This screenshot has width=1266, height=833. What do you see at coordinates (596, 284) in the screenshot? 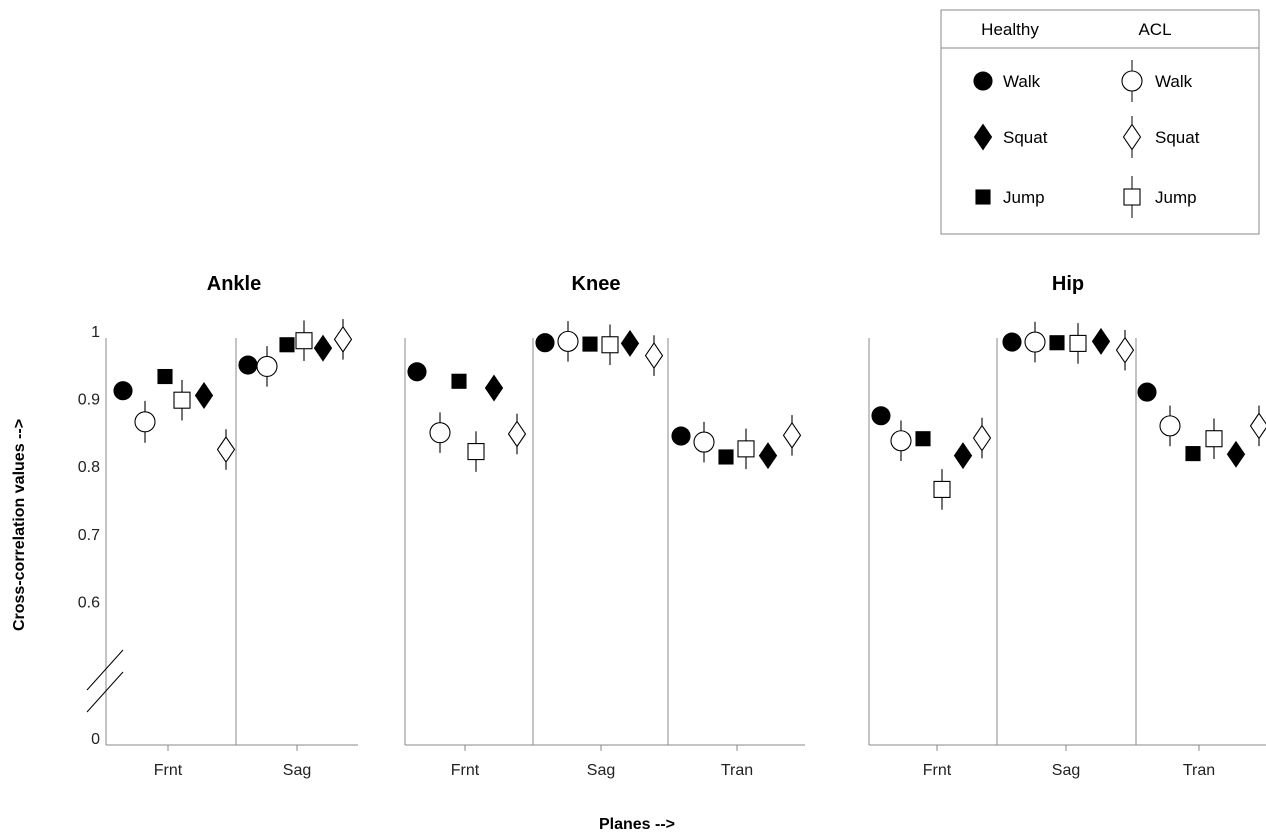
I see `panel-title: Knee` at bounding box center [596, 284].